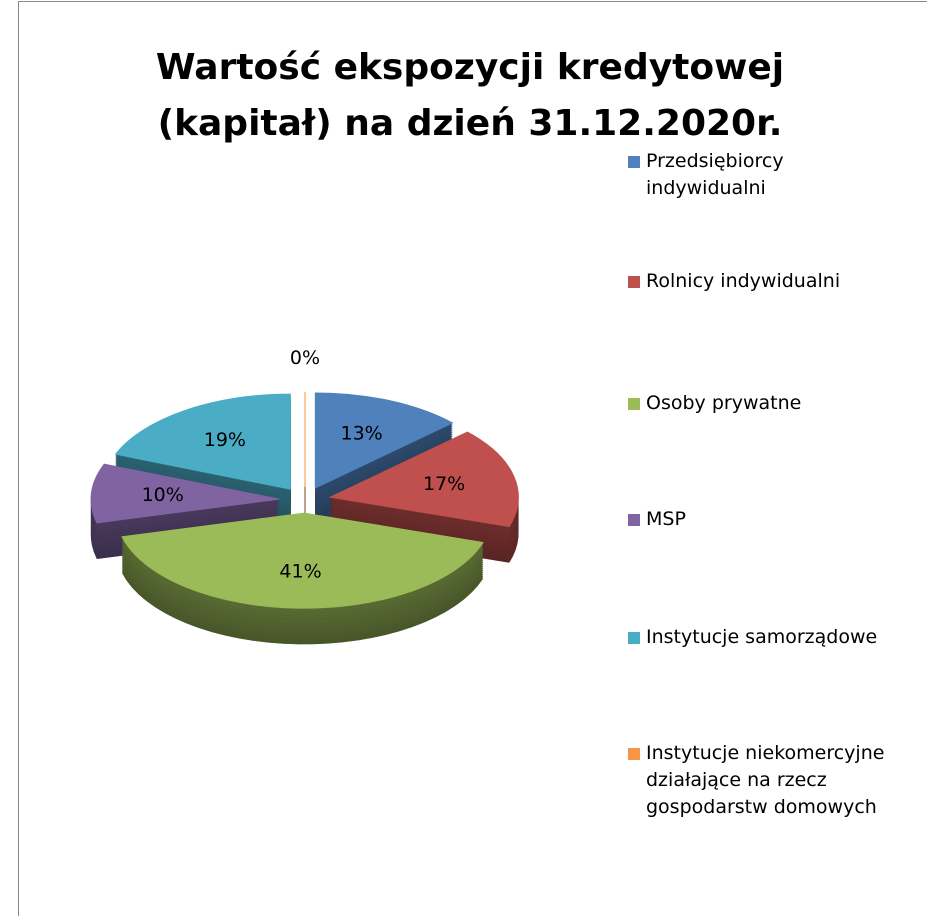 The height and width of the screenshot is (916, 927). What do you see at coordinates (762, 637) in the screenshot?
I see `legend-label: Instytucje samorządowe` at bounding box center [762, 637].